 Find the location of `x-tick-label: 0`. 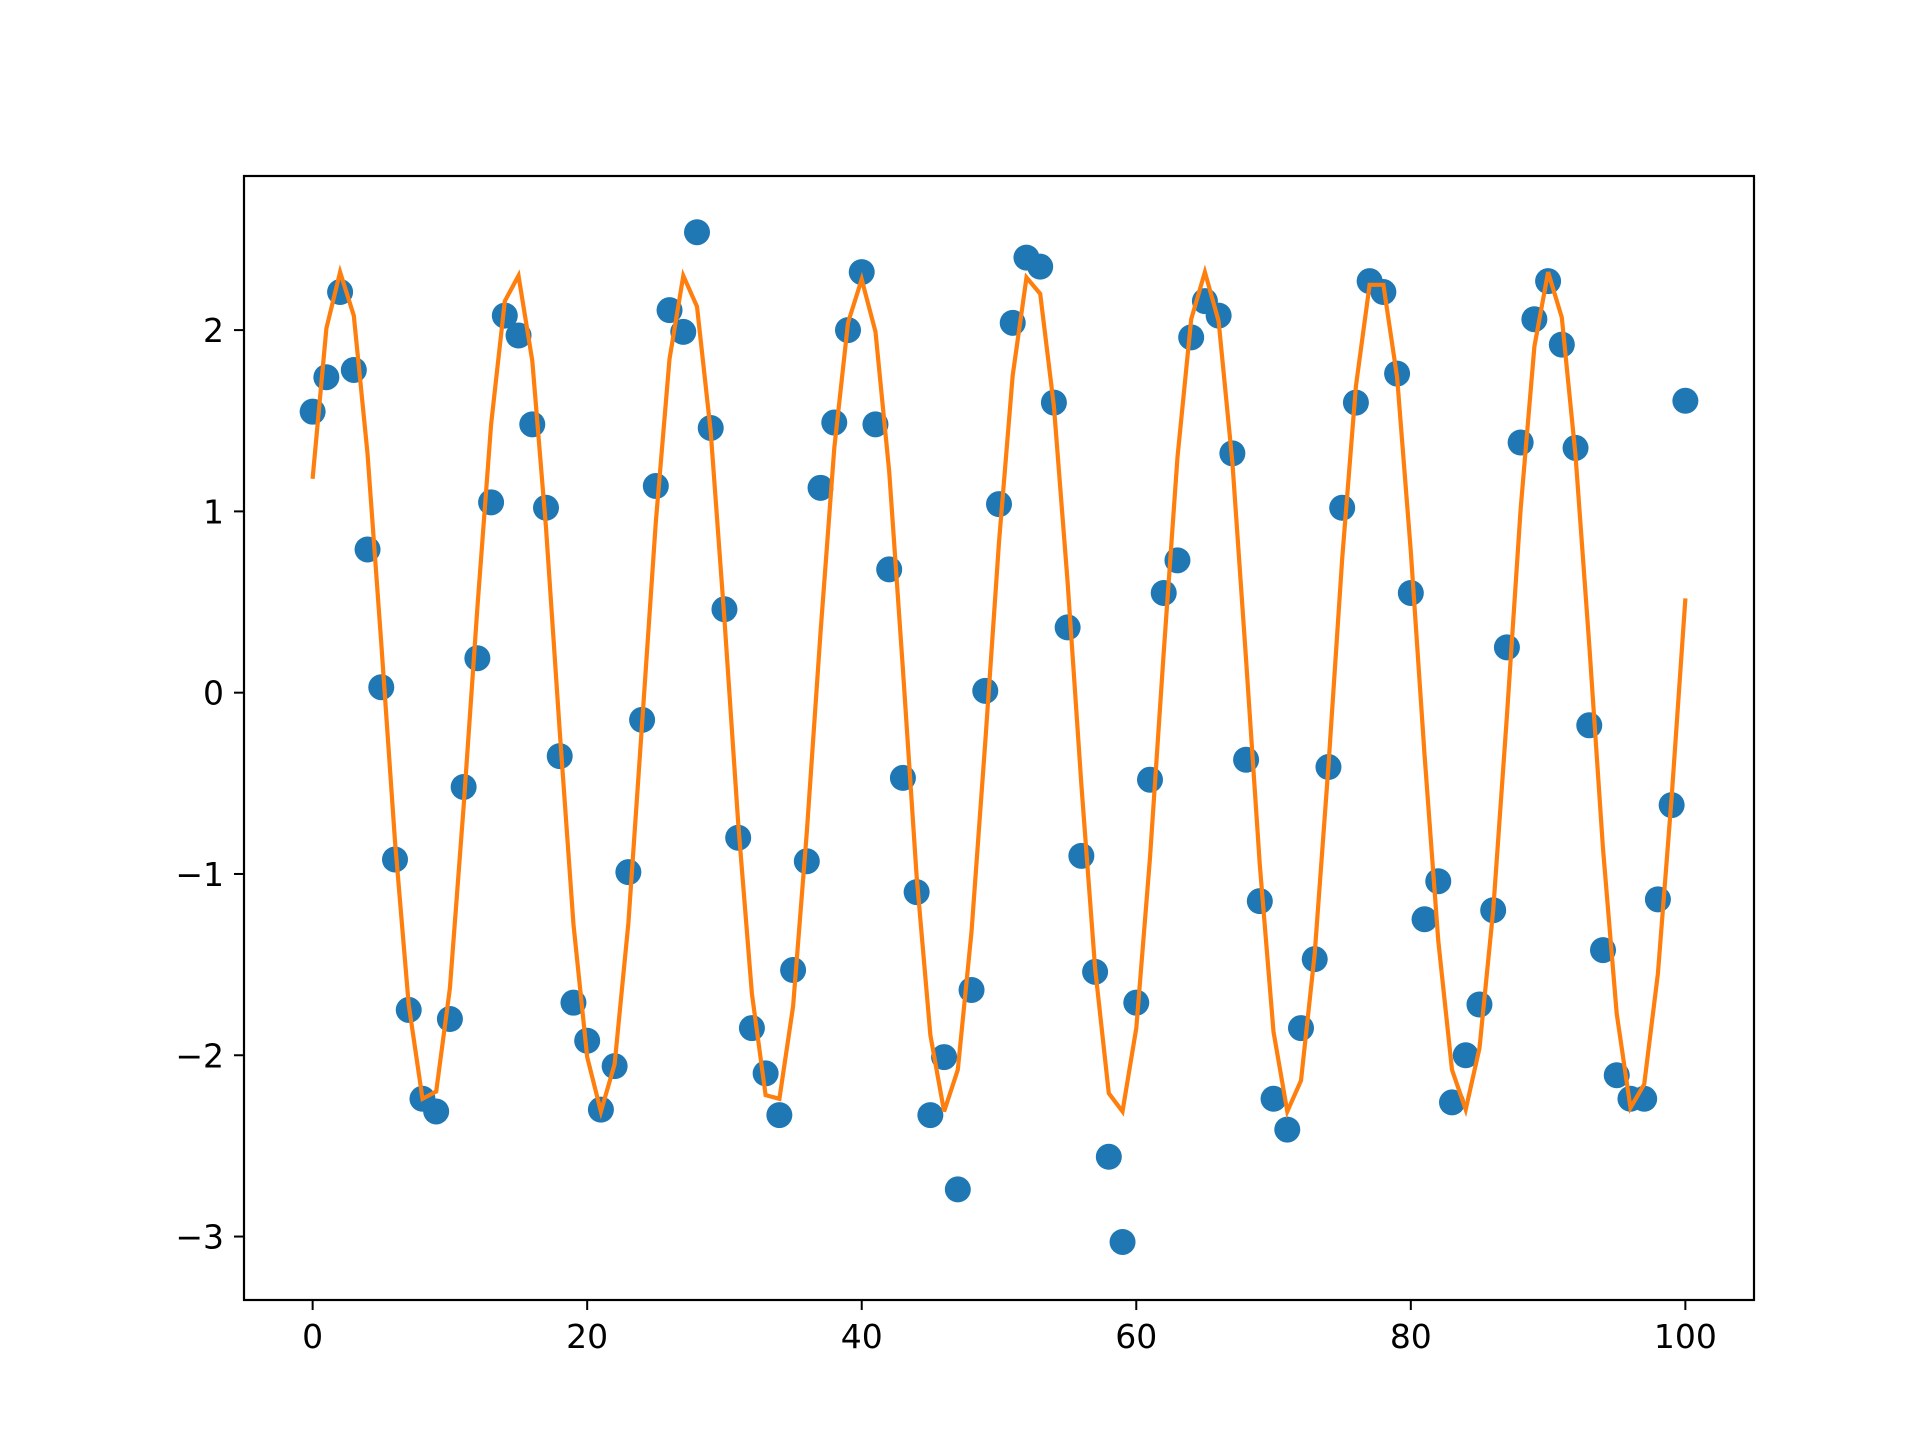

x-tick-label: 0 is located at coordinates (312, 1336).